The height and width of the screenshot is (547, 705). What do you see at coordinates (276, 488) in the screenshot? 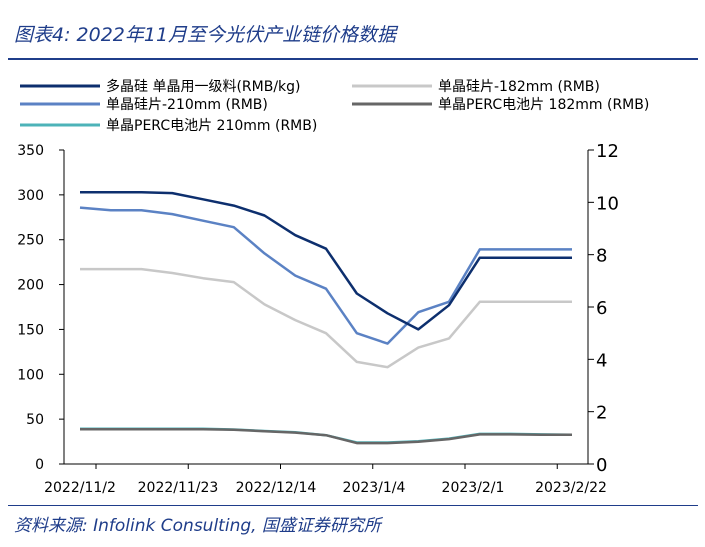
I see `x-tick-label: 2022/12/14` at bounding box center [276, 488].